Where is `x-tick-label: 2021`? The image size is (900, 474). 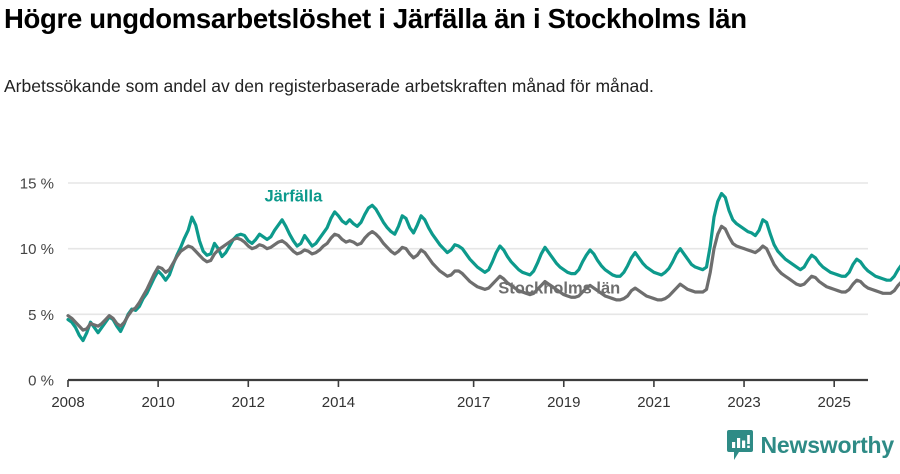
x-tick-label: 2021 is located at coordinates (653, 402).